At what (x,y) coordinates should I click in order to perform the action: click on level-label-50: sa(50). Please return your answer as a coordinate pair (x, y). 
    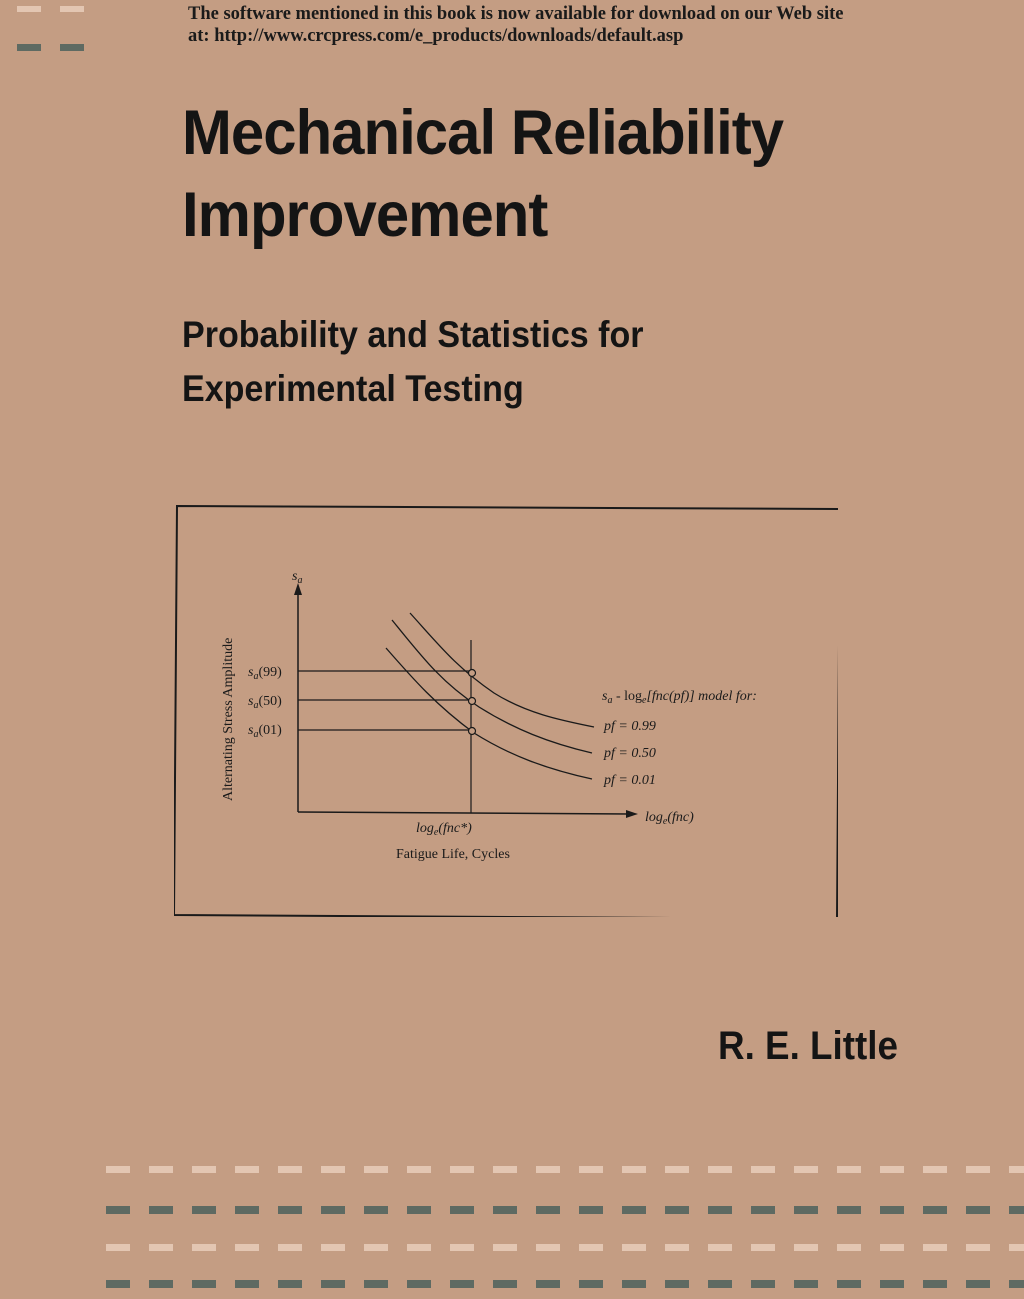
    Looking at the image, I should click on (265, 702).